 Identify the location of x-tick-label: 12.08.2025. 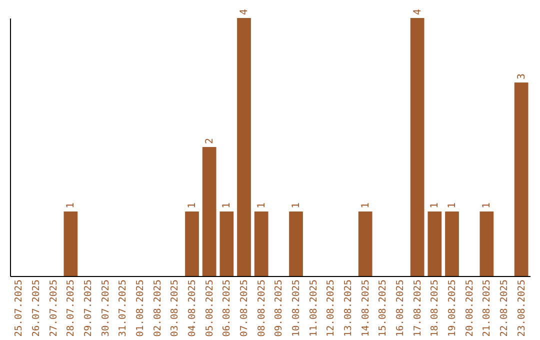
(331, 308).